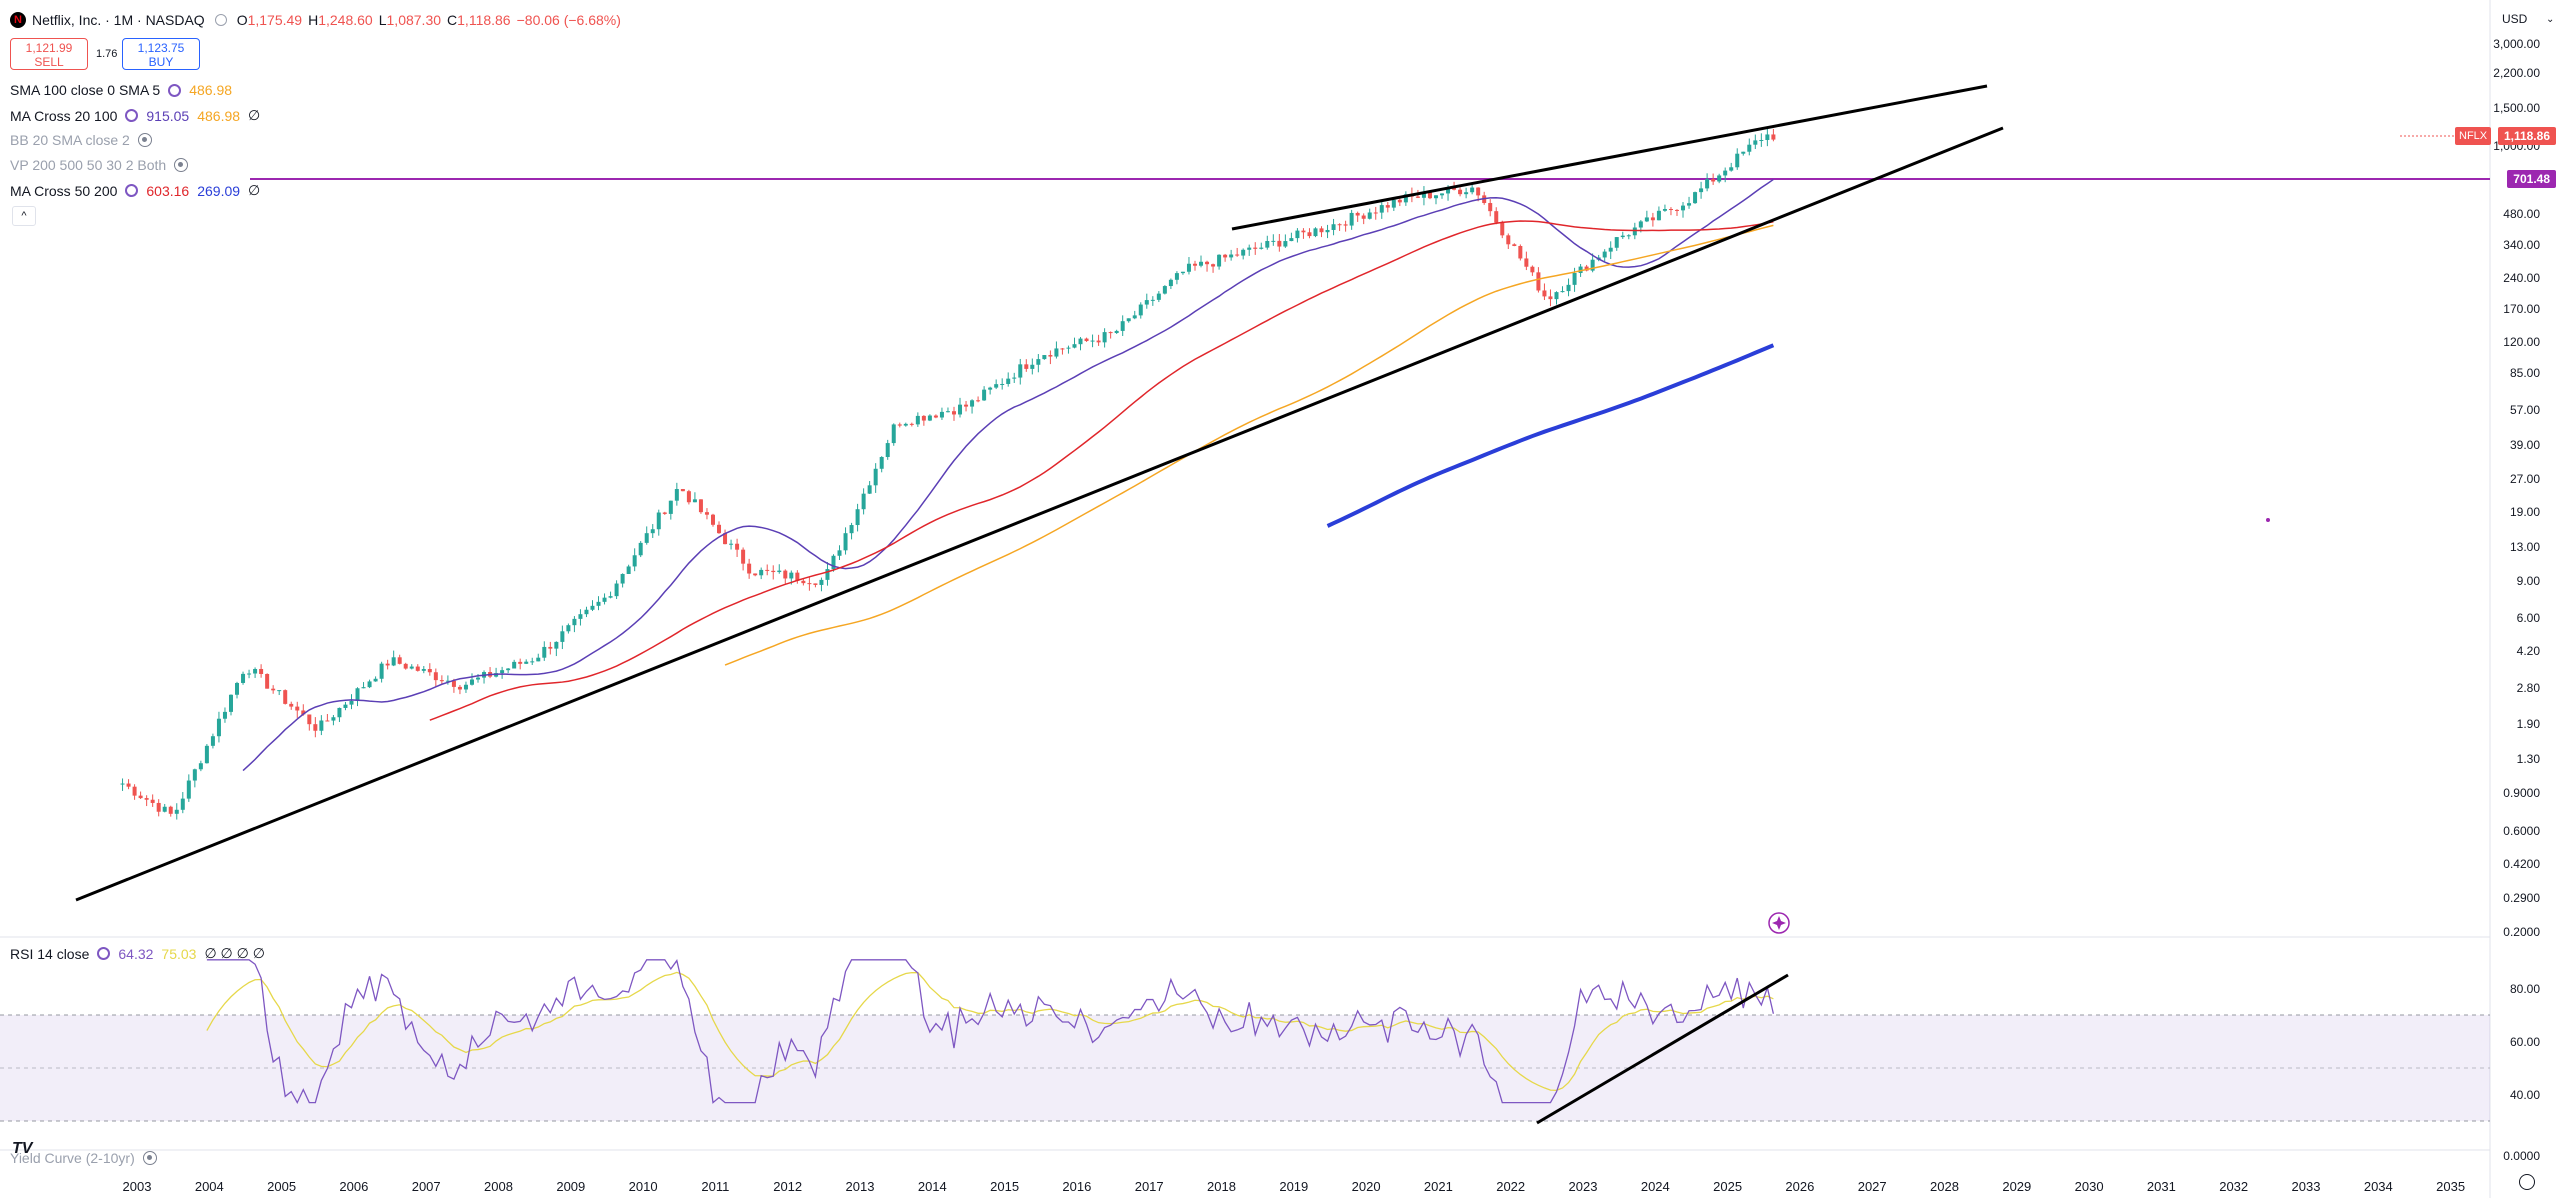  What do you see at coordinates (1662, 1049) in the screenshot?
I see `rsi-trendline` at bounding box center [1662, 1049].